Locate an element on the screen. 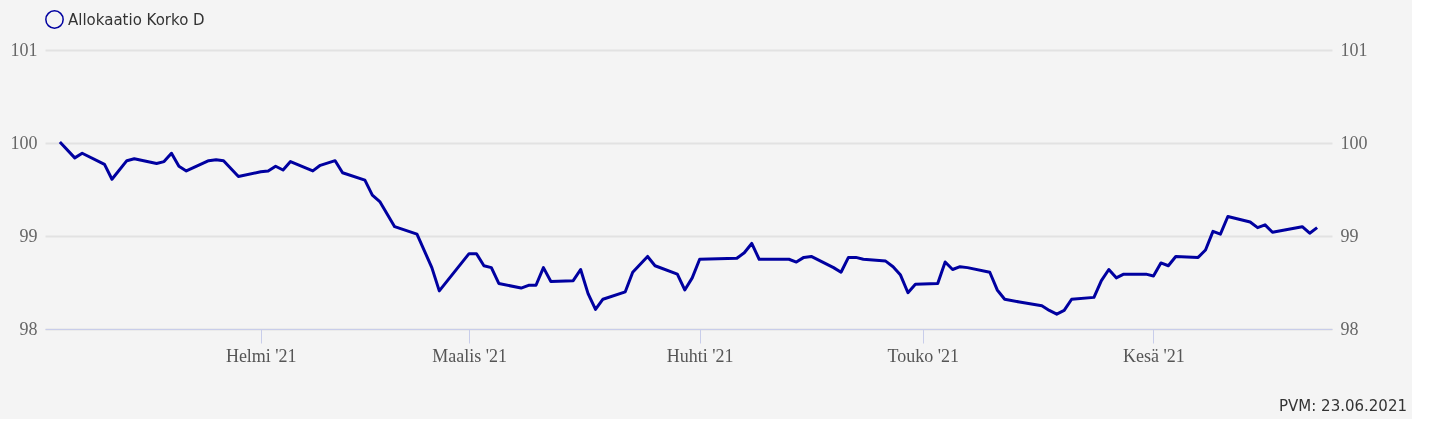 Image resolution: width=1432 pixels, height=432 pixels. y2-tick-label: 100 is located at coordinates (1354, 142).